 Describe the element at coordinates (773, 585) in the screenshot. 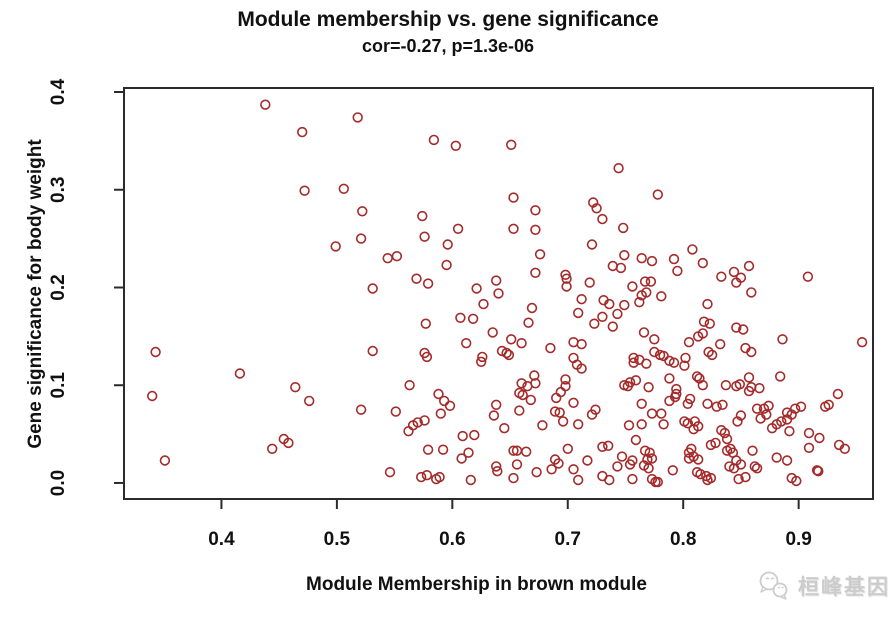

I see `chat-bubbles-icon` at that location.